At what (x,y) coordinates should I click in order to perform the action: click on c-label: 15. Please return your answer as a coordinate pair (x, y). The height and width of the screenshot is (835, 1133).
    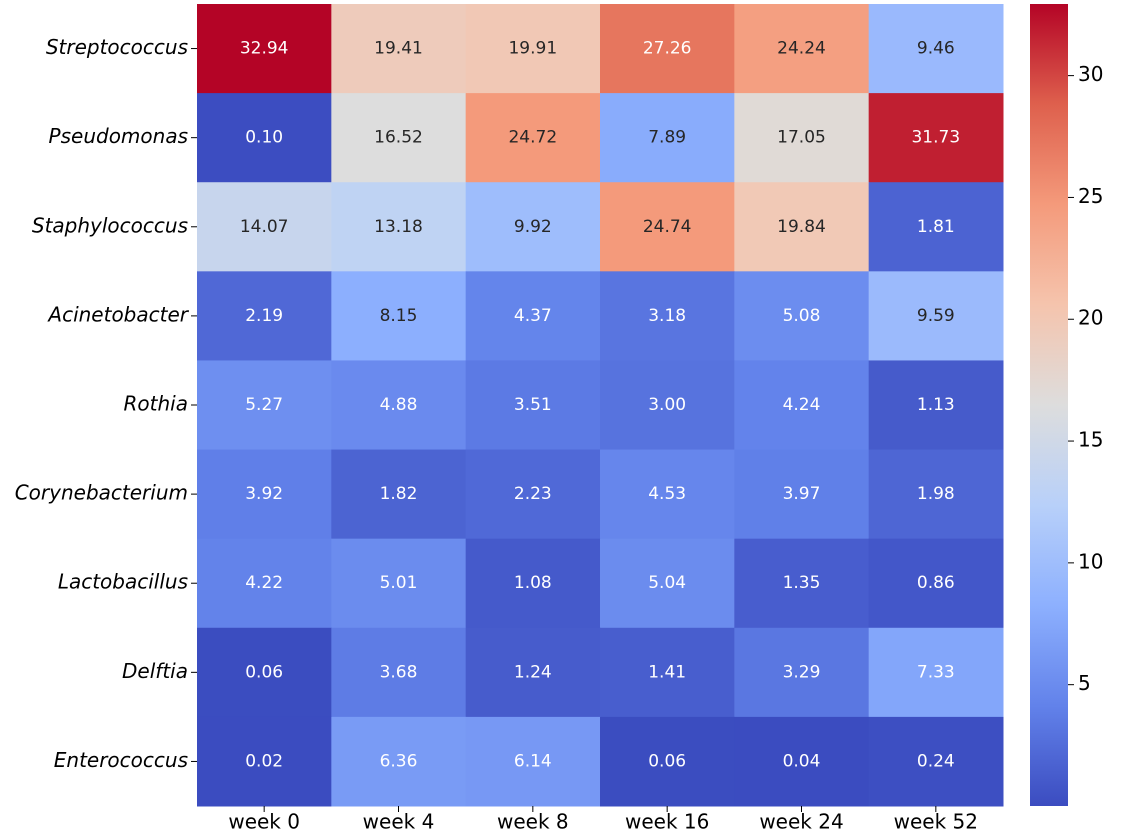
    Looking at the image, I should click on (1090, 440).